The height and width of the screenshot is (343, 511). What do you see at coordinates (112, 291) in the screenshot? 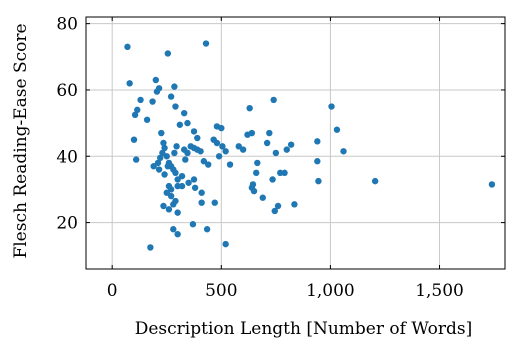
I see `x-tick-label: 0` at bounding box center [112, 291].